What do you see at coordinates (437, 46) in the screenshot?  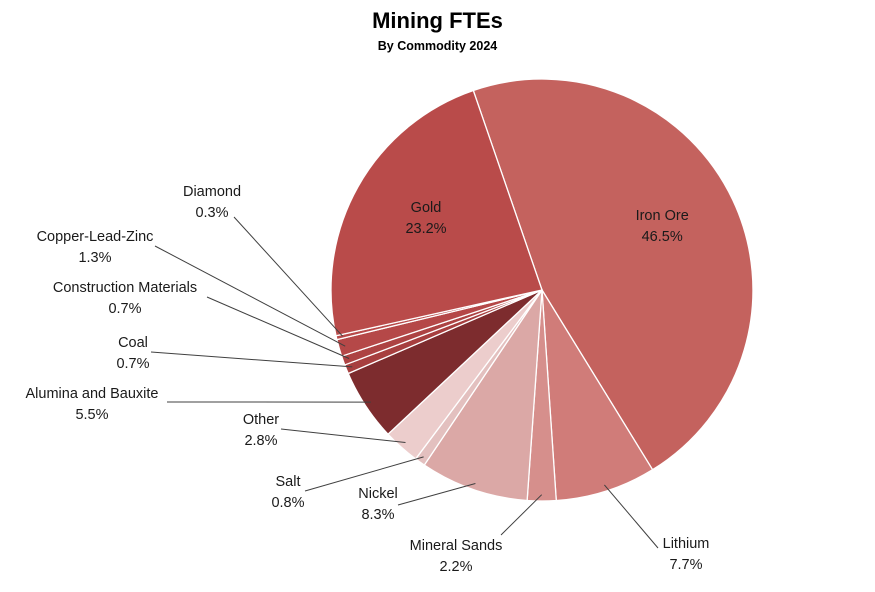 I see `chart-subtitle: By Commodity 2024` at bounding box center [437, 46].